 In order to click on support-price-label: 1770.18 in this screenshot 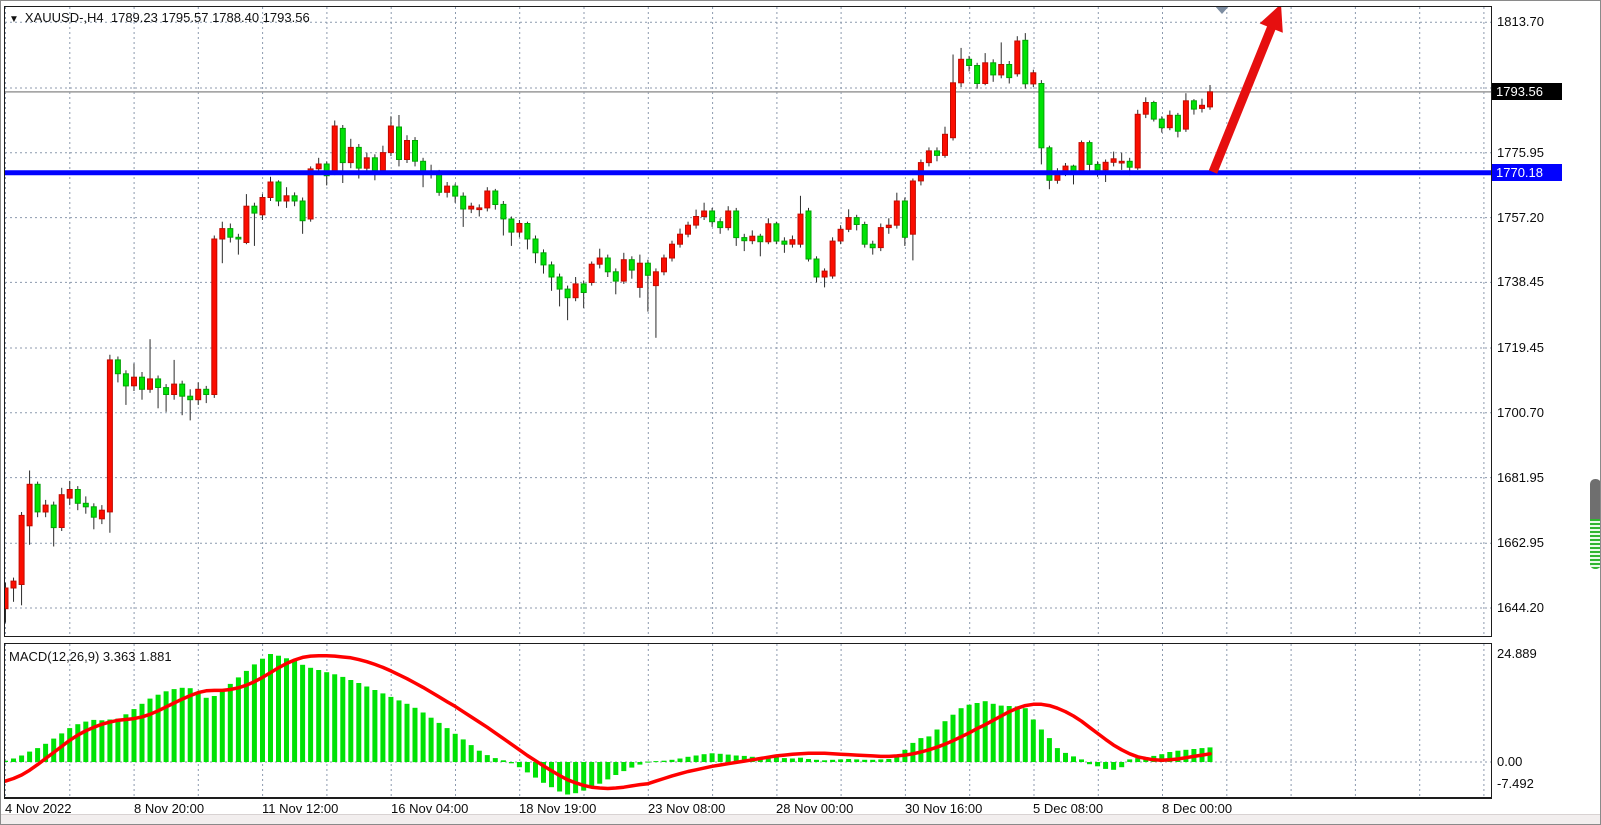, I will do `click(1527, 172)`.